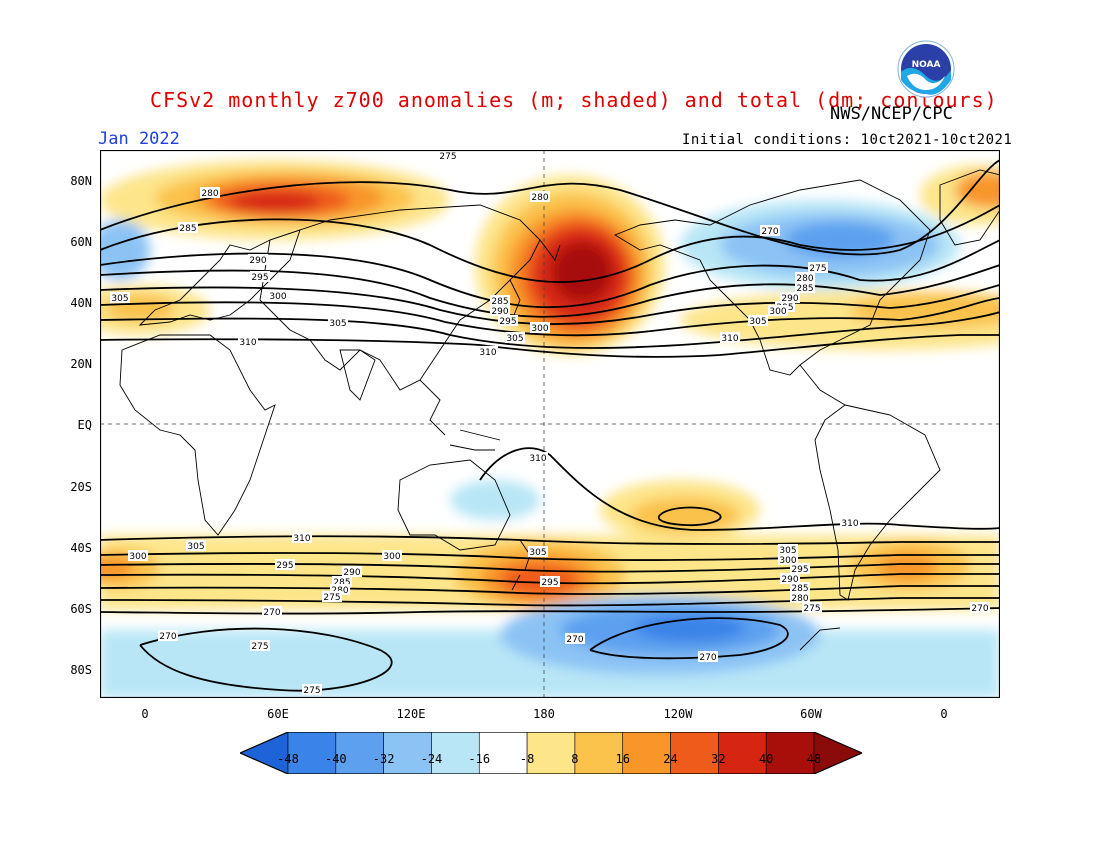 The height and width of the screenshot is (850, 1100). I want to click on lat-label: EQ, so click(84, 425).